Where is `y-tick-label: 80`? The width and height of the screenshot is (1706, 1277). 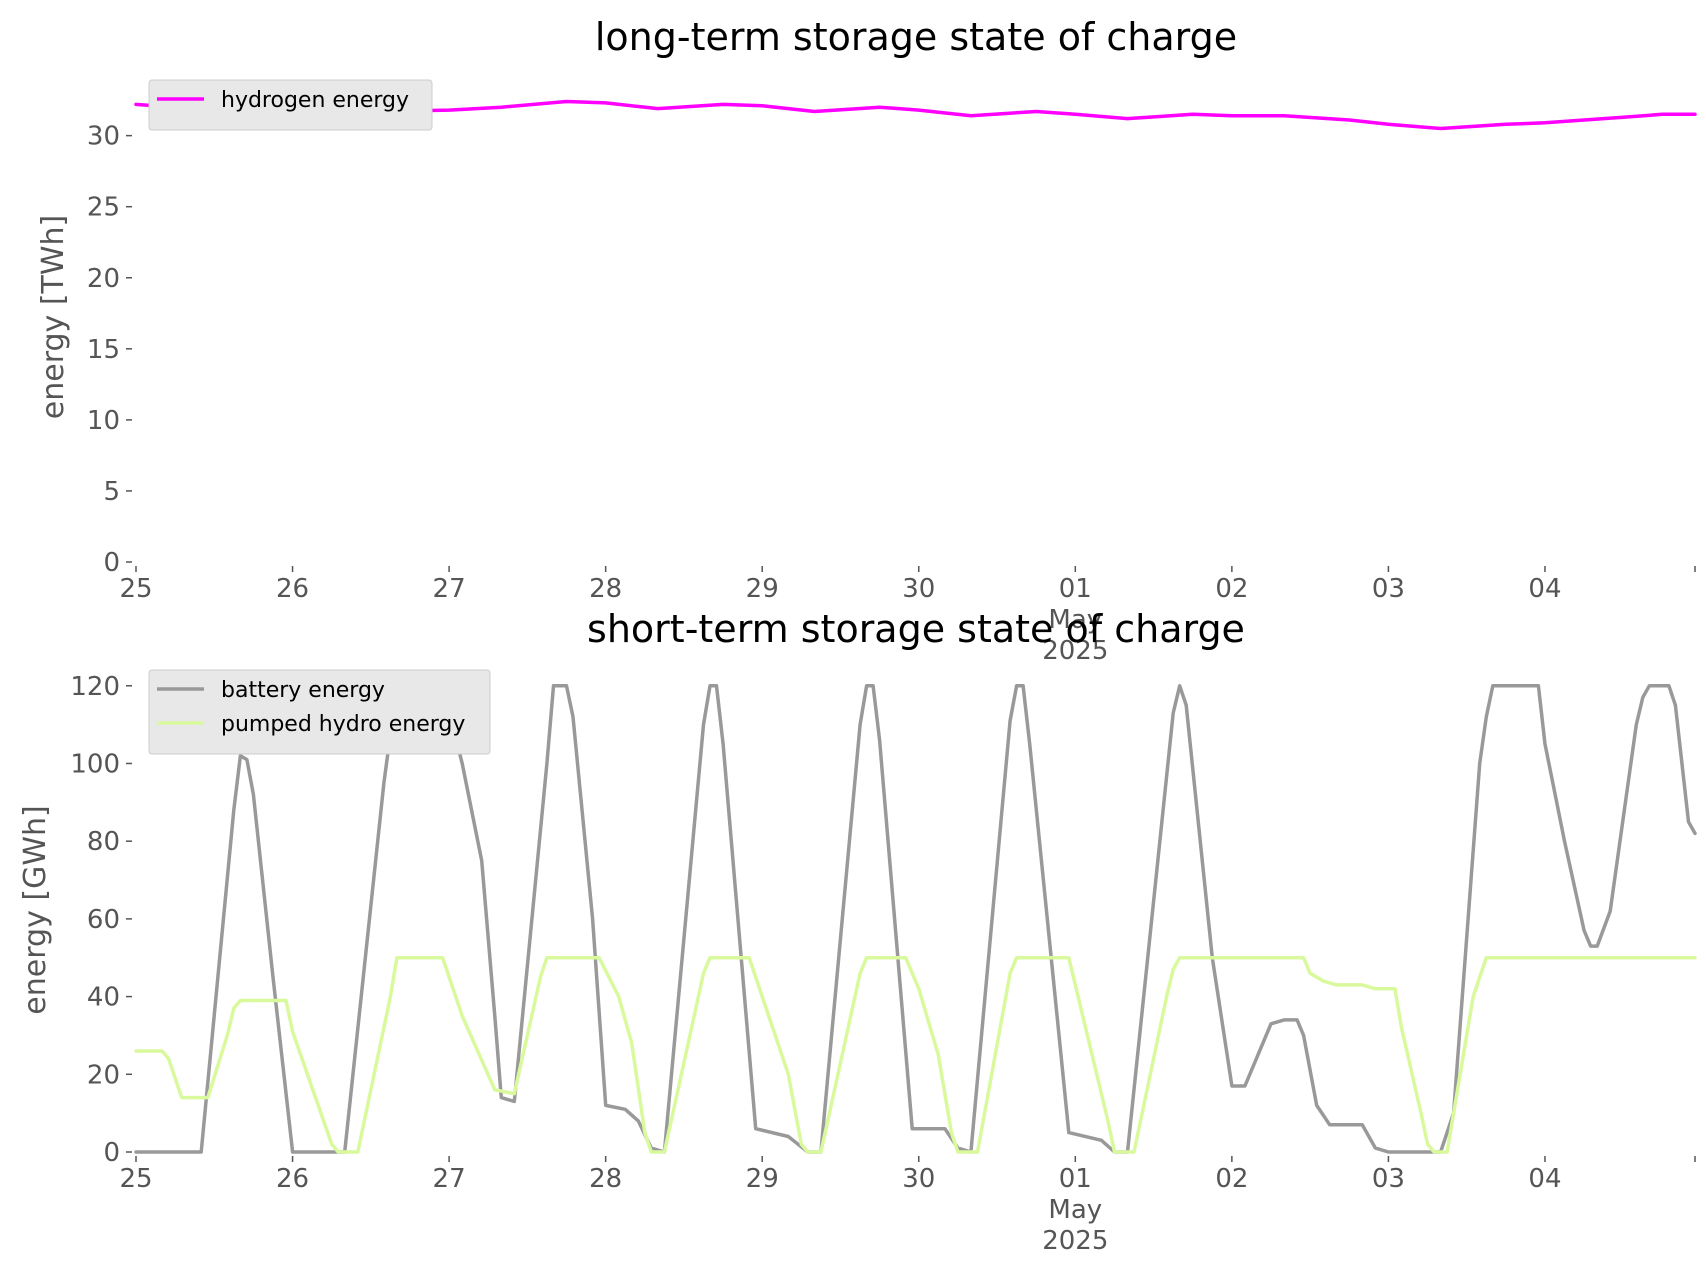
y-tick-label: 80 is located at coordinates (103, 842).